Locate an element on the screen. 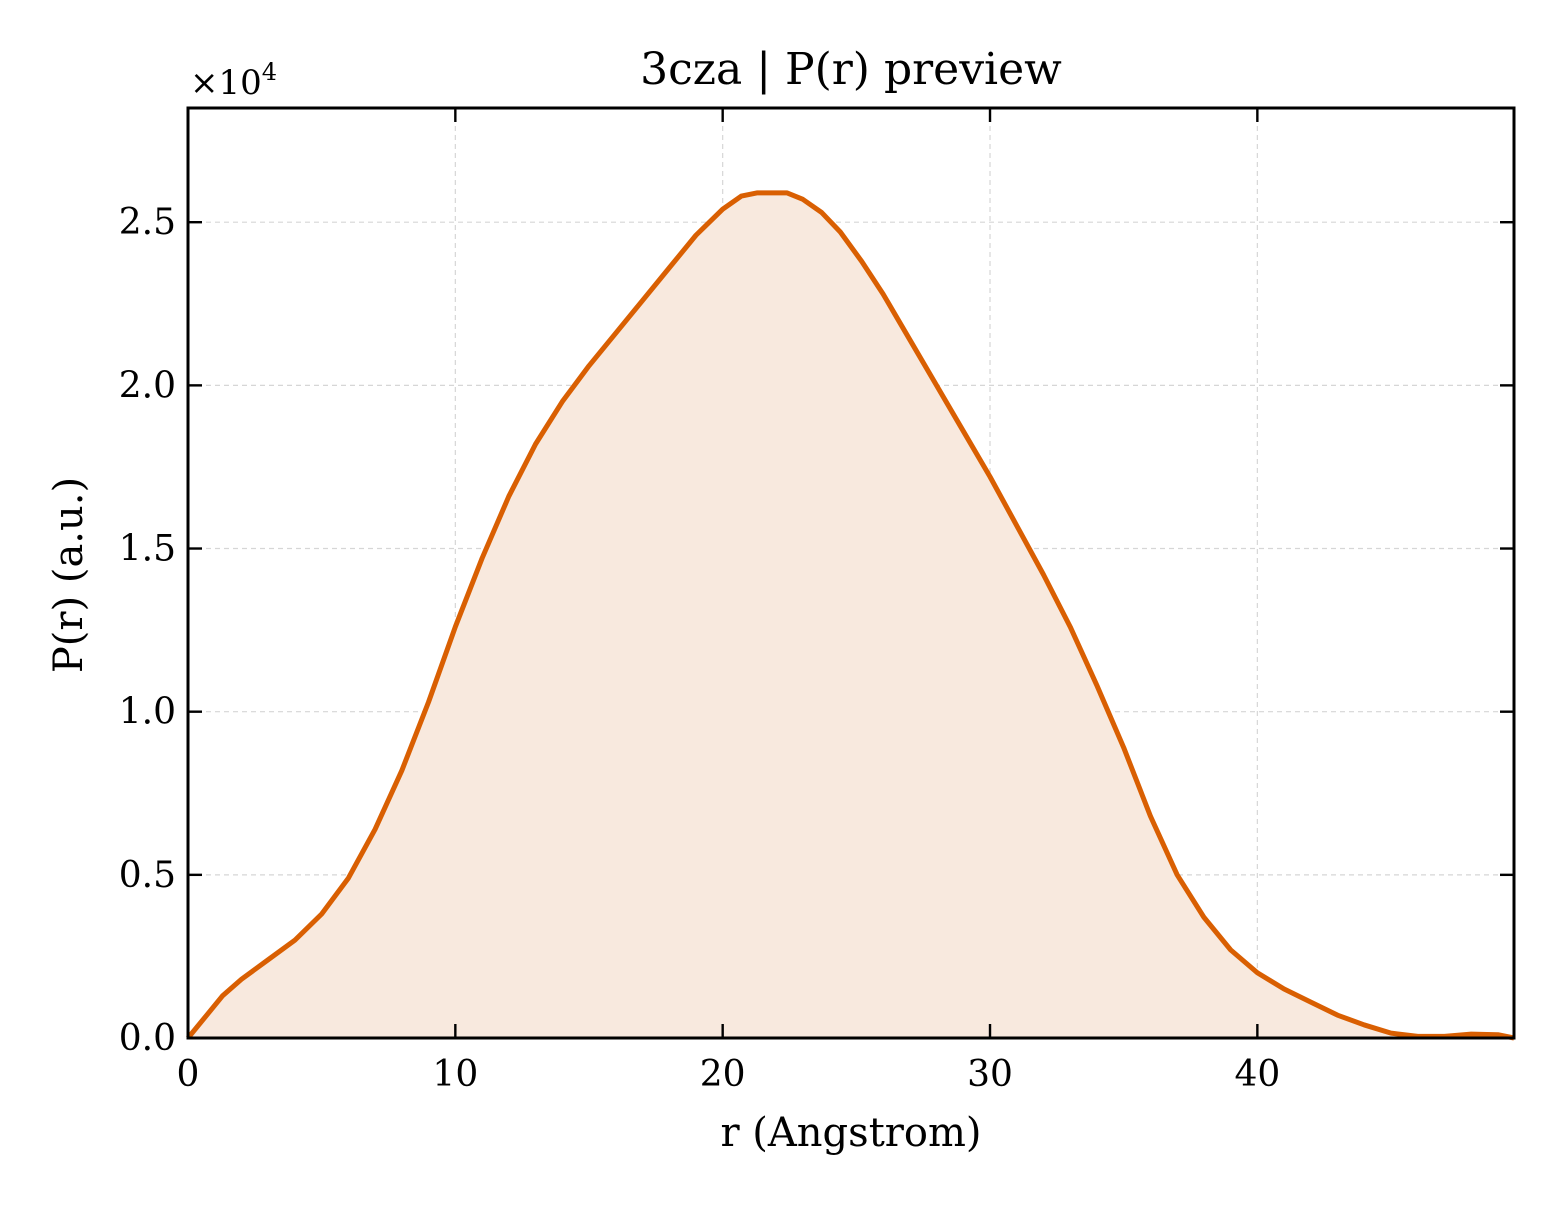 Image resolution: width=1560 pixels, height=1205 pixels. chart-title: 3cza | P(r) preview is located at coordinates (851, 69).